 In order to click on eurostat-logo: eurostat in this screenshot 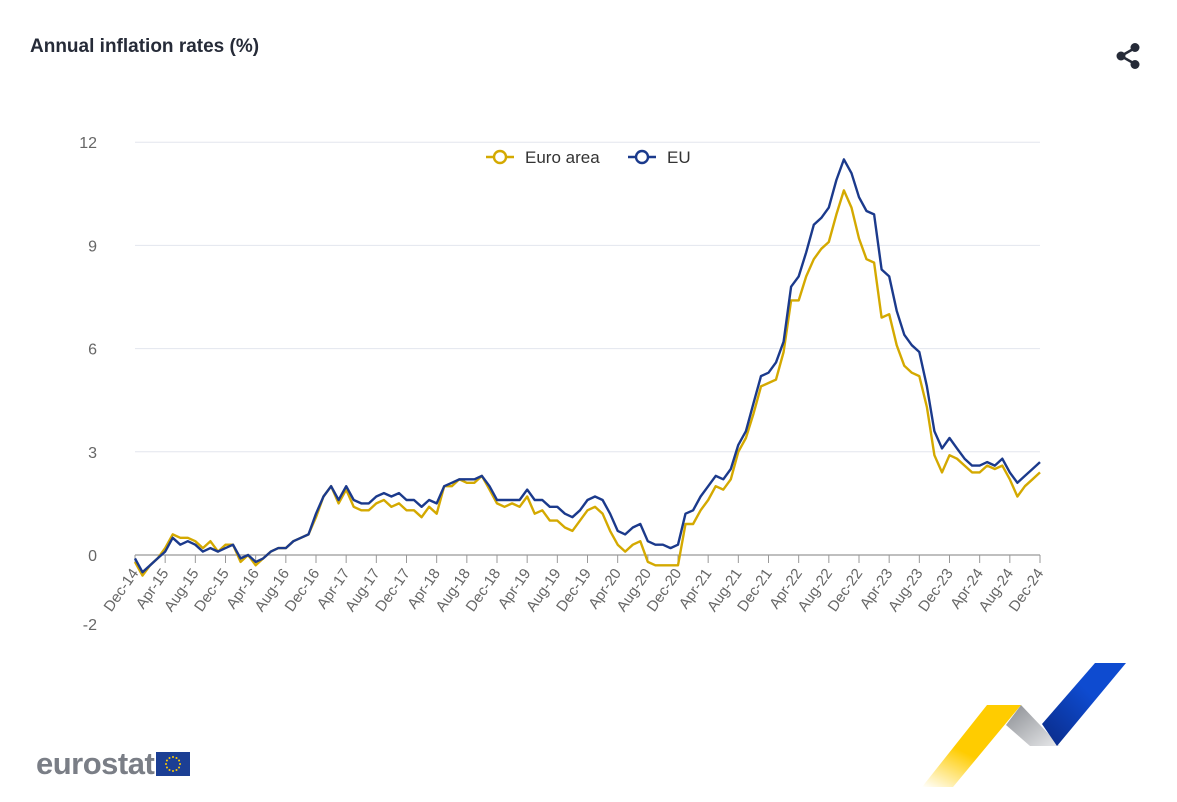, I will do `click(113, 764)`.